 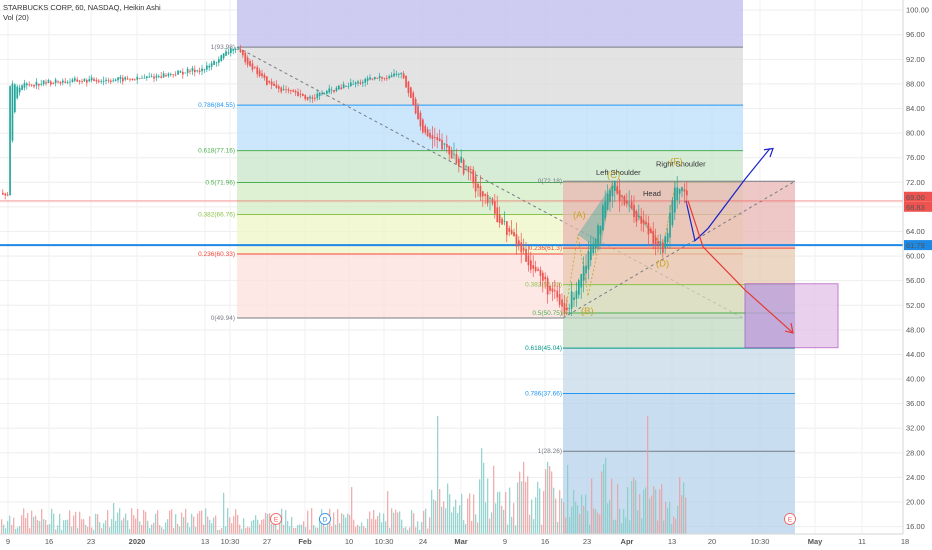 I want to click on price-tick-label: 52.00, so click(x=915, y=305).